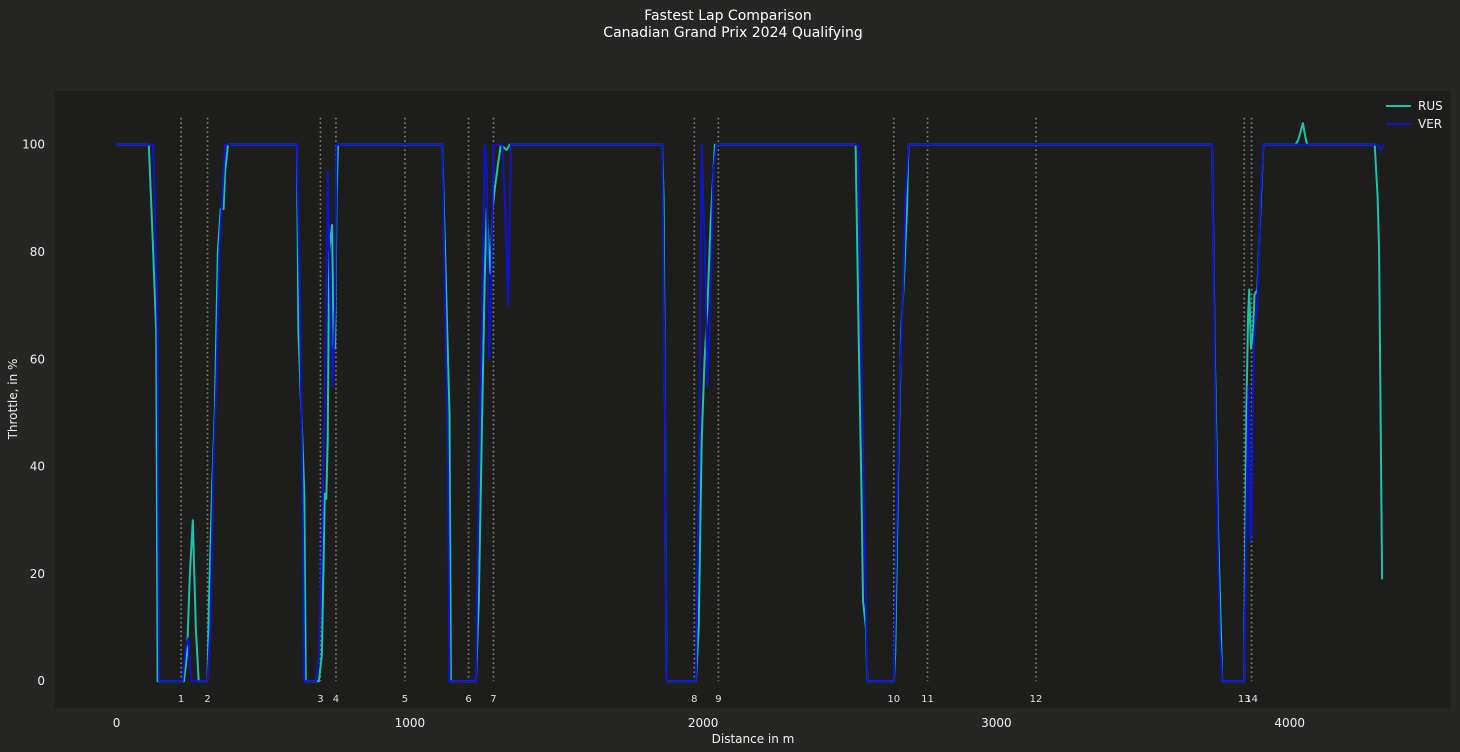 Image resolution: width=1460 pixels, height=752 pixels. I want to click on corner-label-12: 12, so click(1036, 699).